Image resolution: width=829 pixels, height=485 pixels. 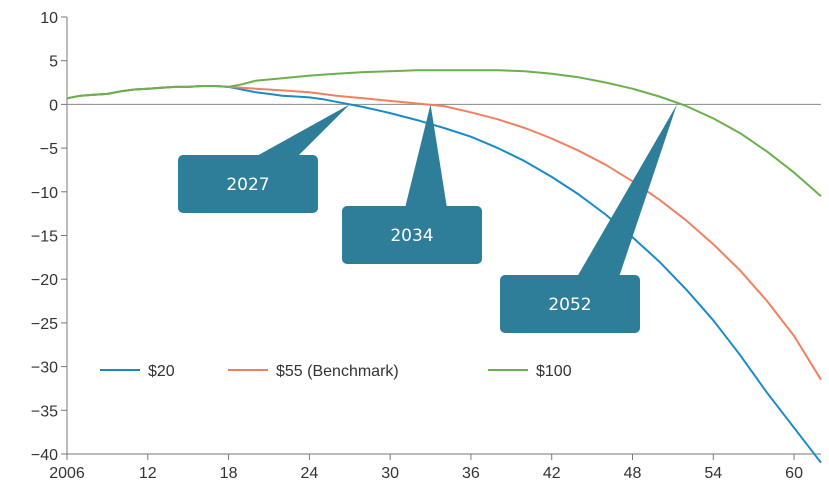 I want to click on y-tick-label: 5, so click(x=53, y=62).